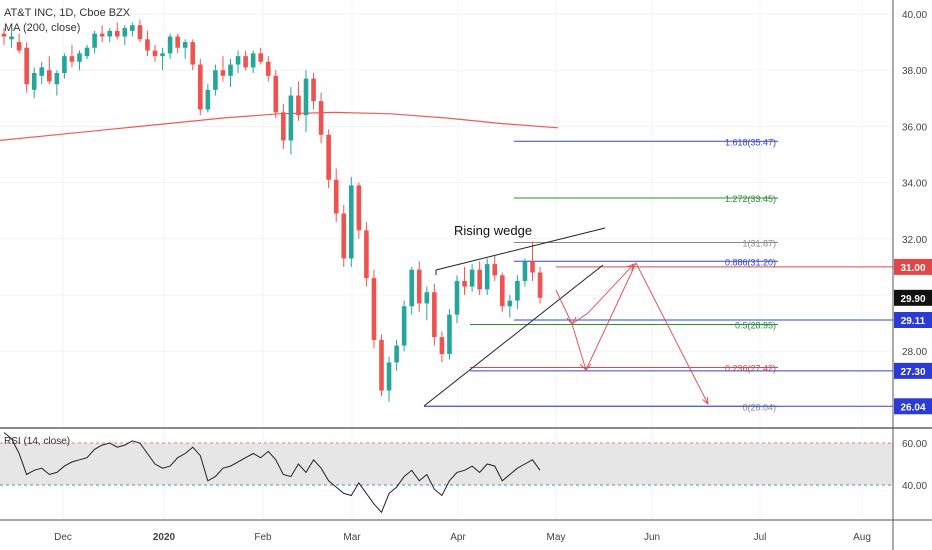 The image size is (932, 550). I want to click on time-tick-label: Feb, so click(263, 537).